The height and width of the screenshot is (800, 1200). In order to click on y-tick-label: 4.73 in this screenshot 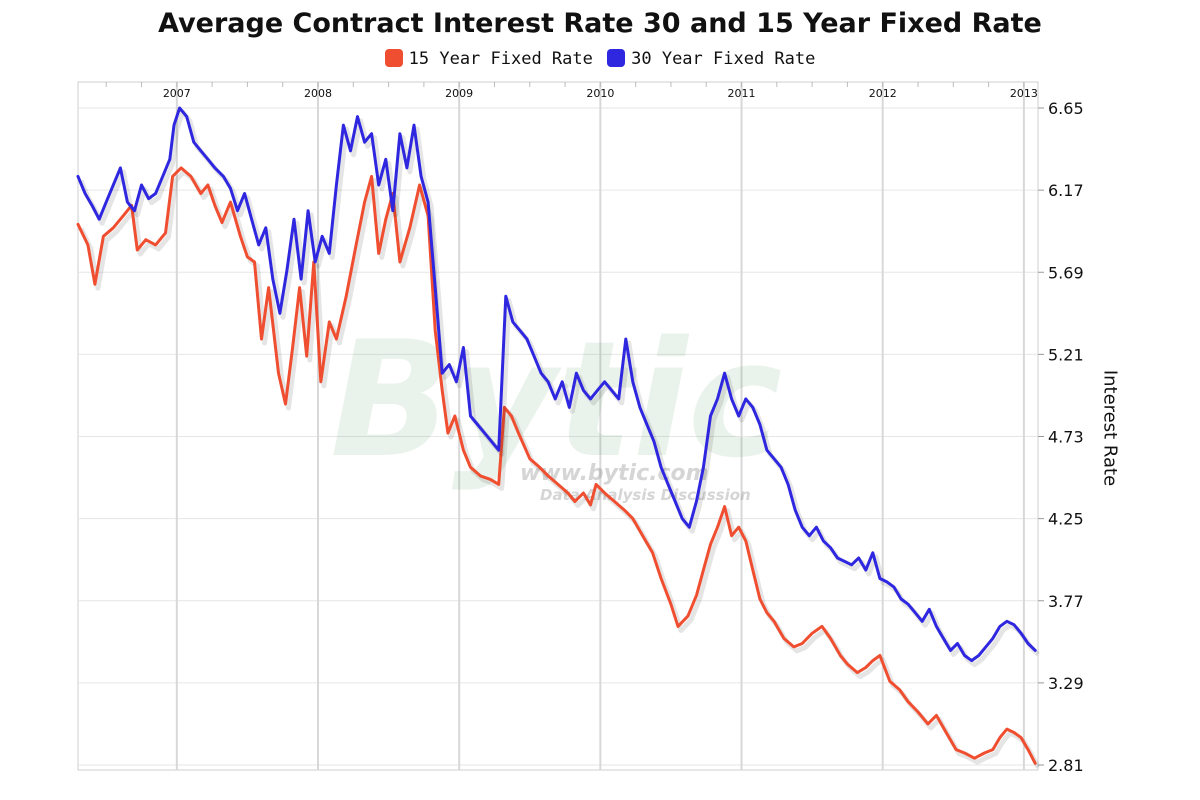, I will do `click(1066, 437)`.